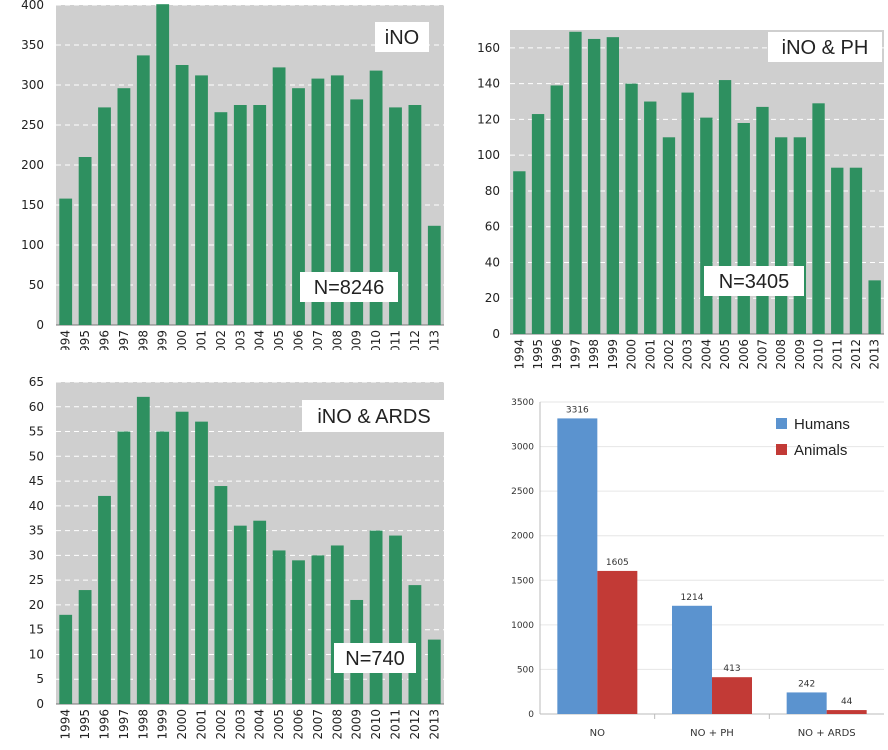 This screenshot has width=888, height=750. What do you see at coordinates (36, 456) in the screenshot?
I see `y-tick-label: 50` at bounding box center [36, 456].